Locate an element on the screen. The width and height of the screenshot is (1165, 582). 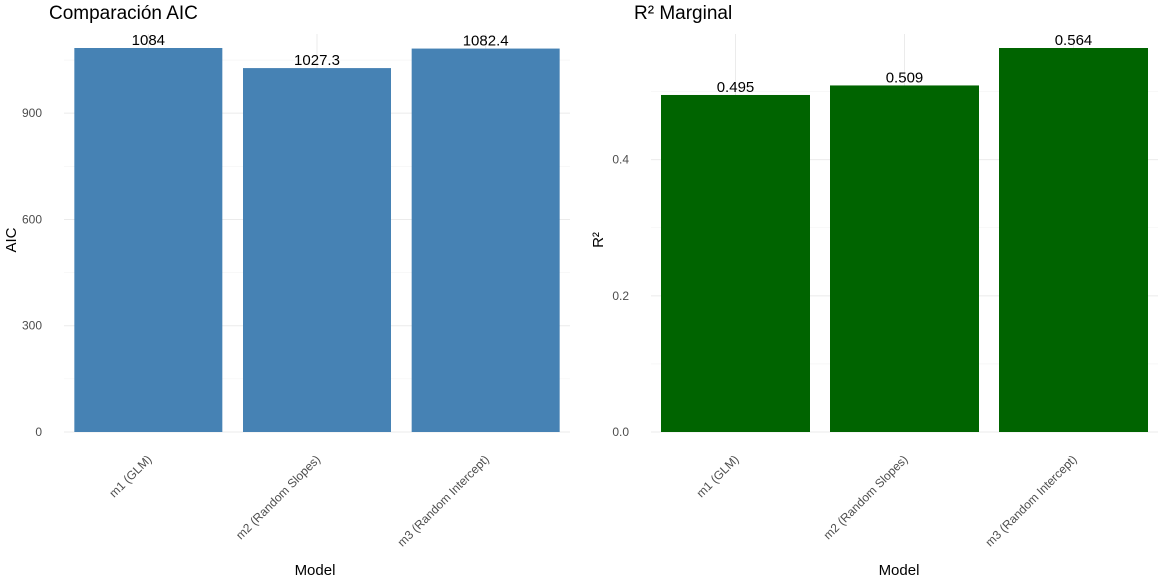
aic-x-tick-label: m2 (Random Slopes) is located at coordinates (278, 497).